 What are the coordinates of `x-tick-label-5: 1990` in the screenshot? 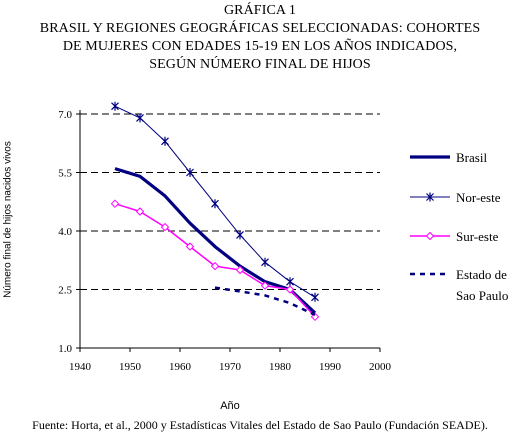 It's located at (330, 367).